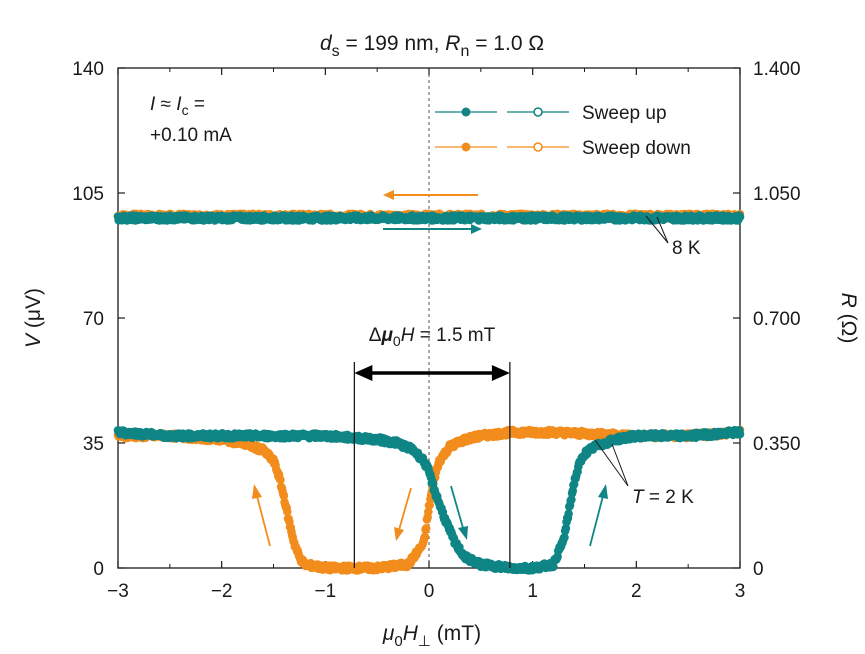 The height and width of the screenshot is (654, 865). Describe the element at coordinates (33, 340) in the screenshot. I see `y-left-symbol: V` at that location.